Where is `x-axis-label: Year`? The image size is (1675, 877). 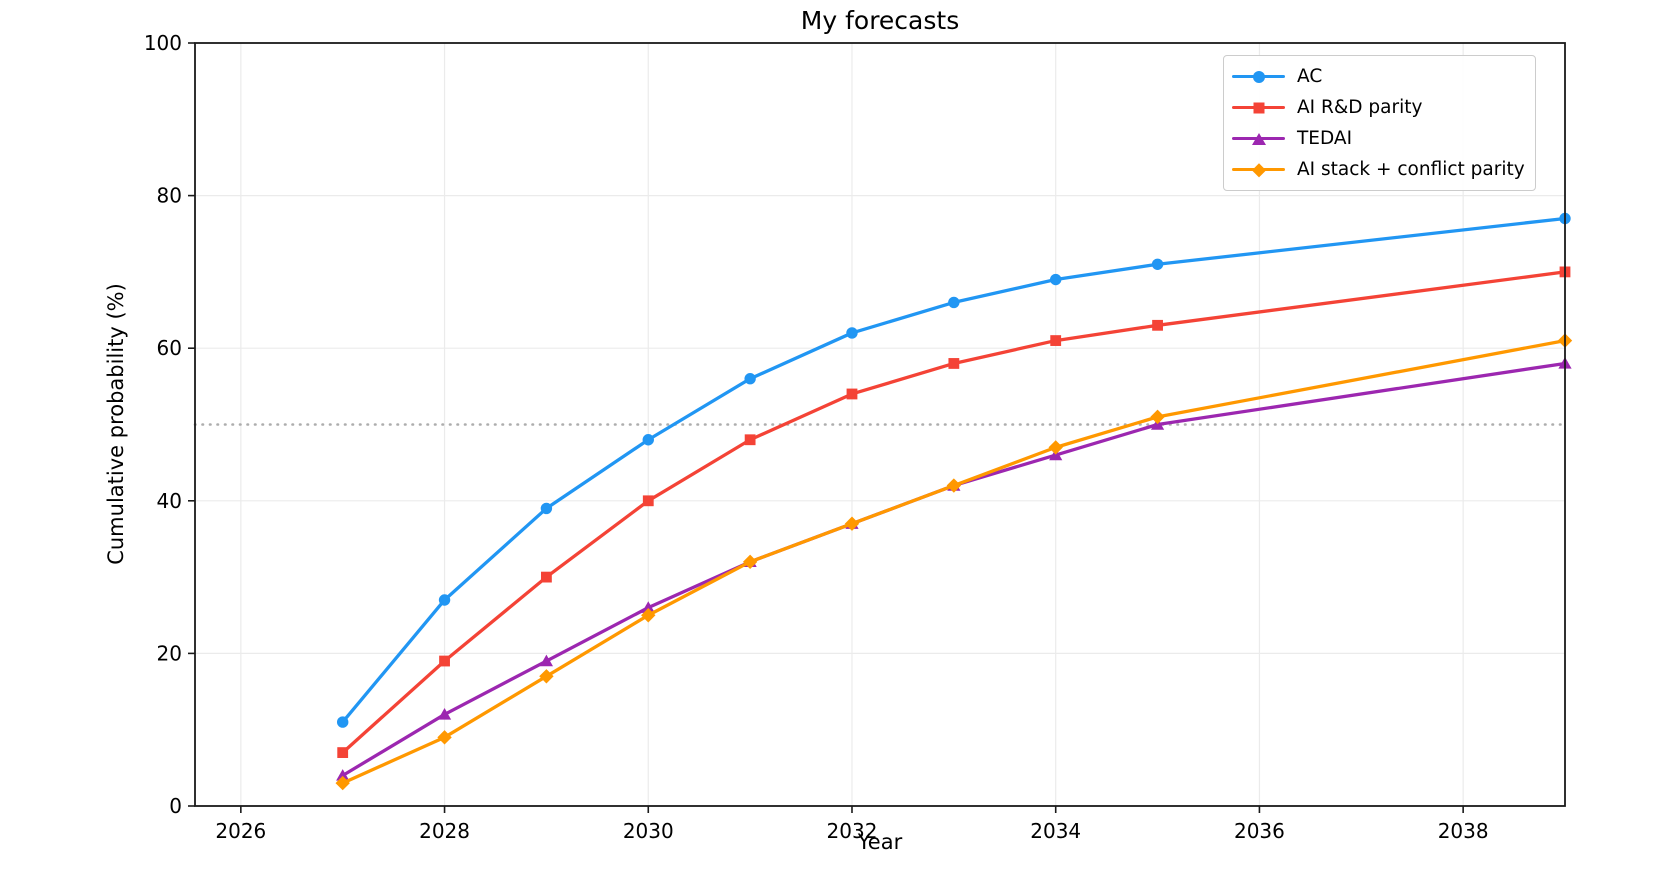 x-axis-label: Year is located at coordinates (880, 842).